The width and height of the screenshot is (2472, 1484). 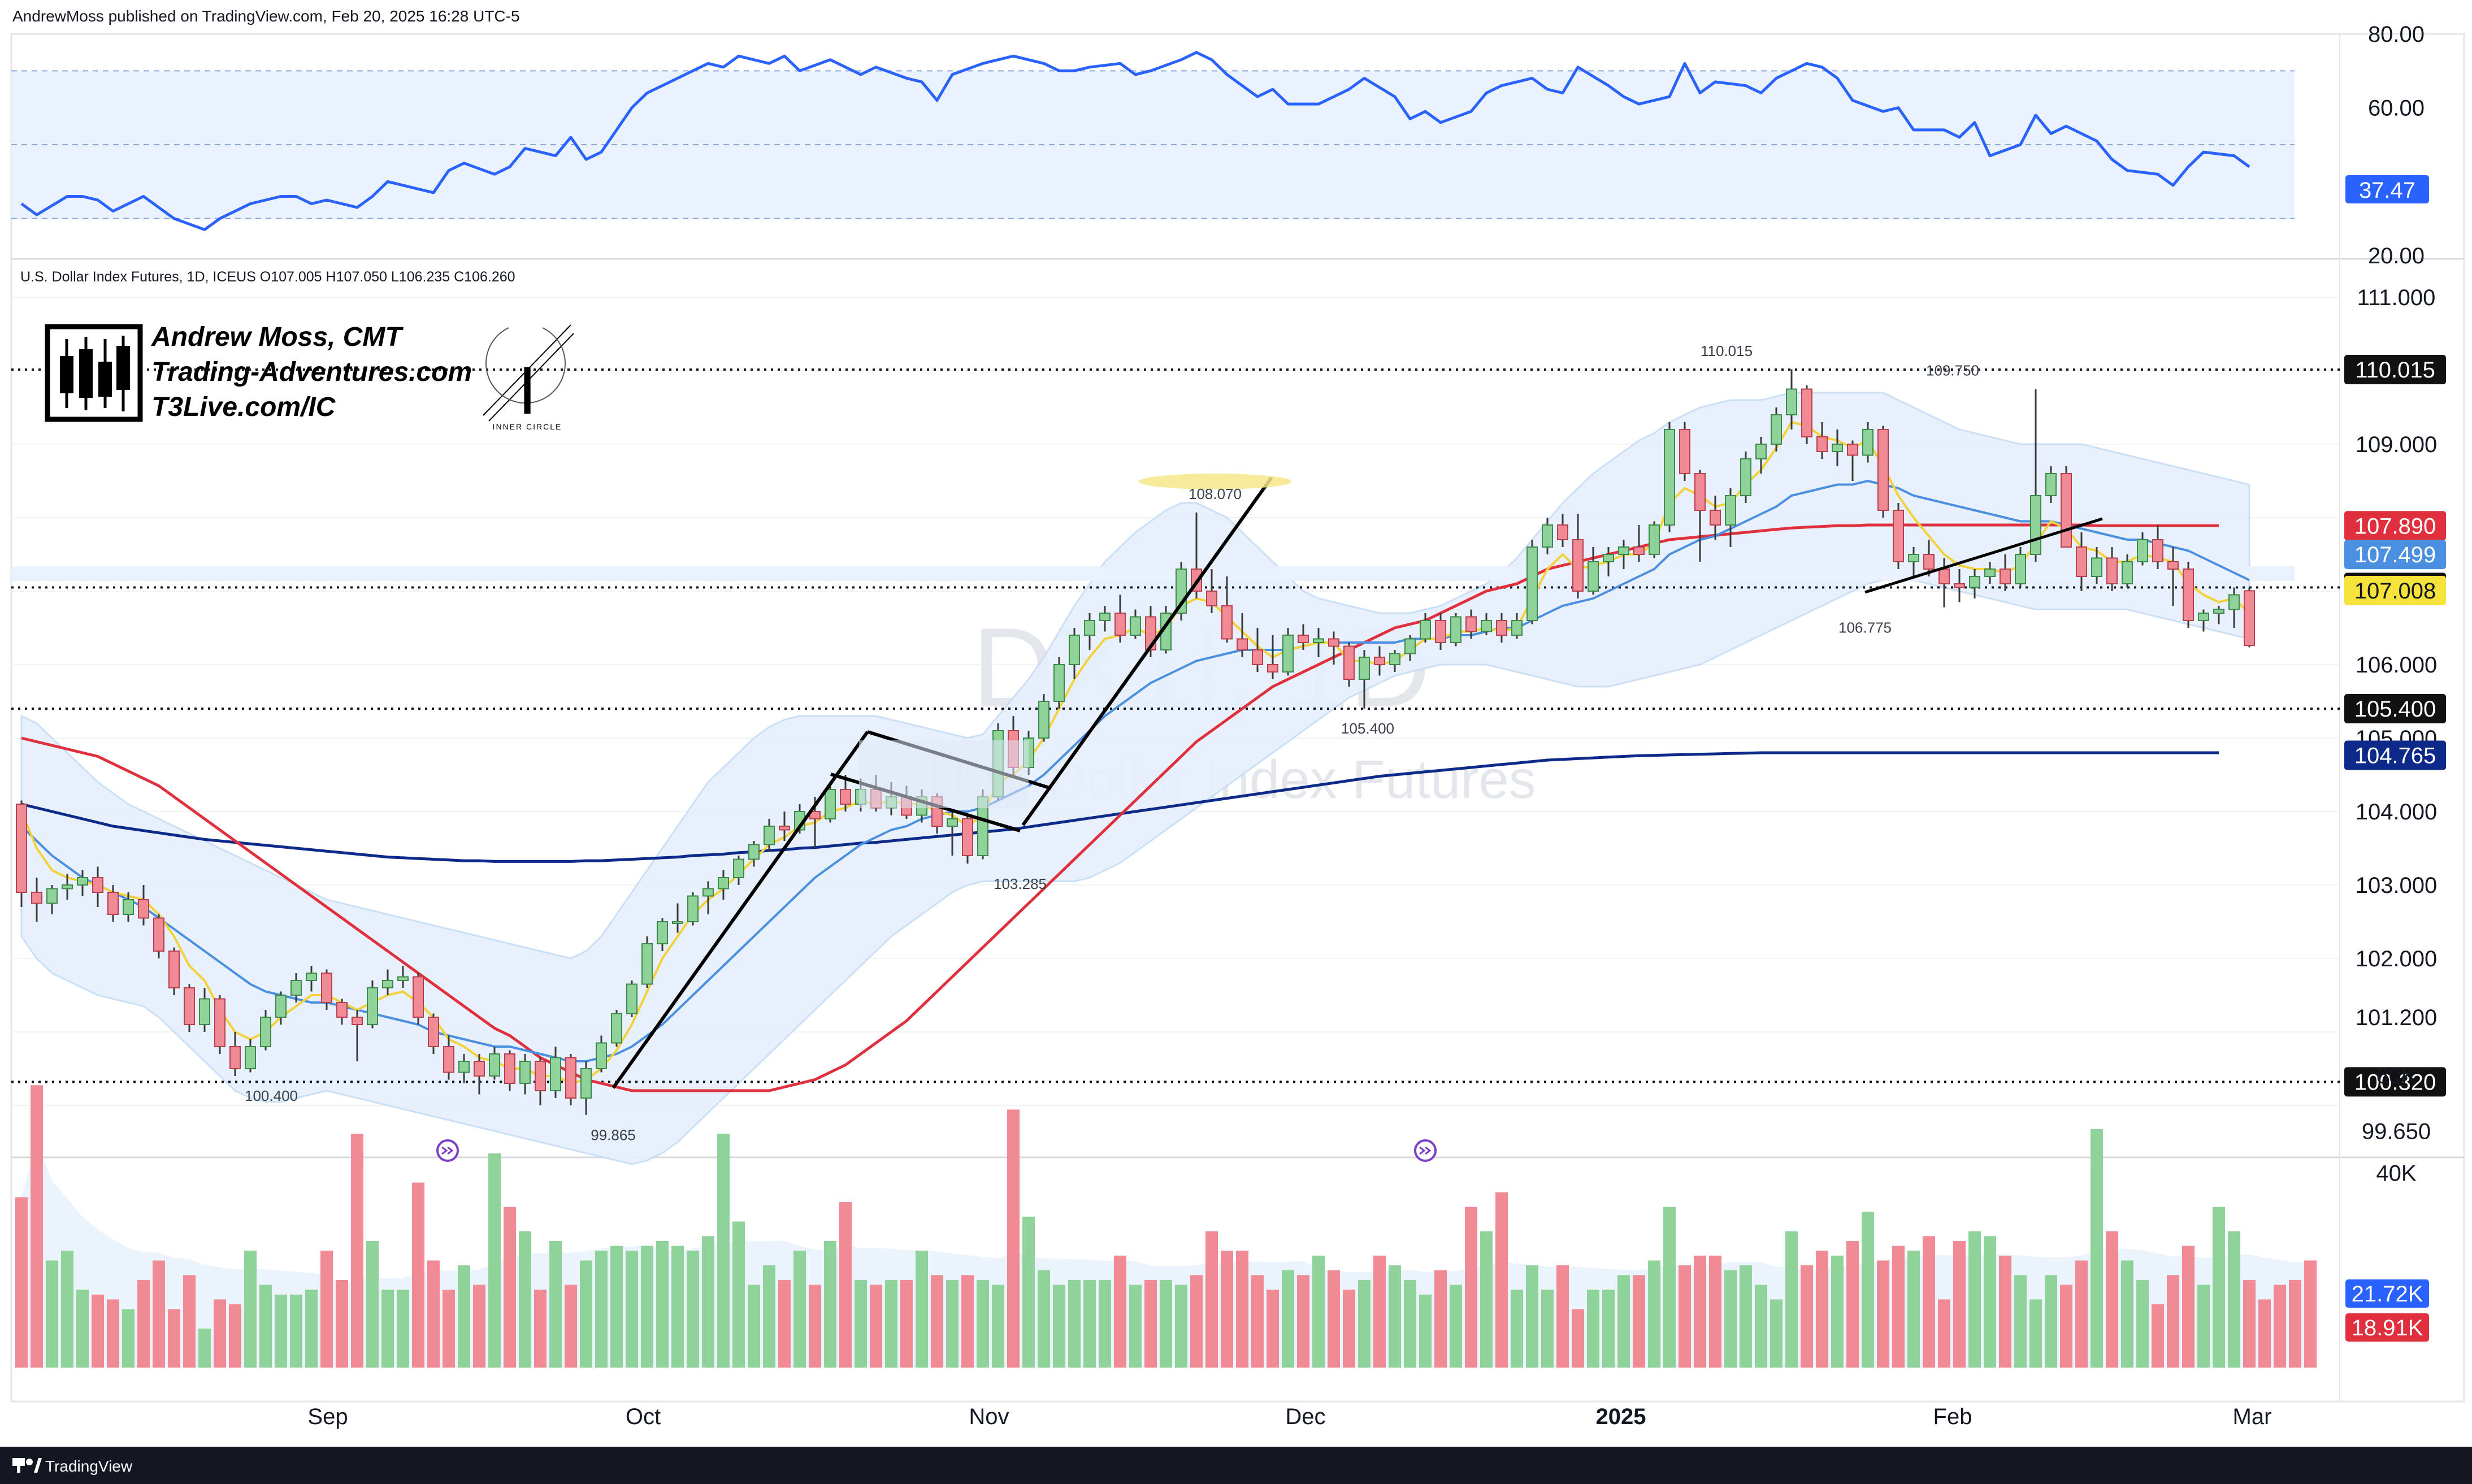 What do you see at coordinates (89, 1466) in the screenshot?
I see `footer-platform: TradingView` at bounding box center [89, 1466].